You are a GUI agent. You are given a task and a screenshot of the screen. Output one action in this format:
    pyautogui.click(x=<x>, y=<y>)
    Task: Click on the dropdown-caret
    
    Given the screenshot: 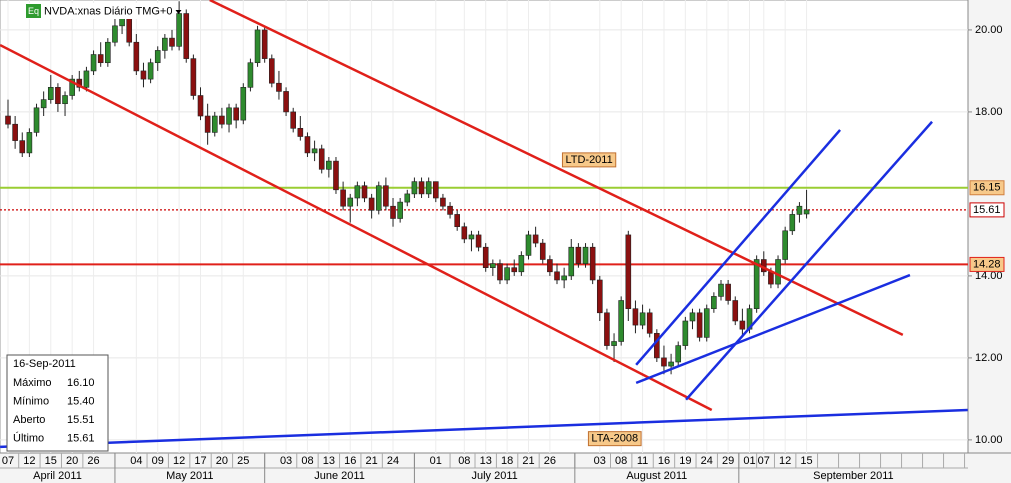 What is the action you would take?
    pyautogui.click(x=178, y=12)
    